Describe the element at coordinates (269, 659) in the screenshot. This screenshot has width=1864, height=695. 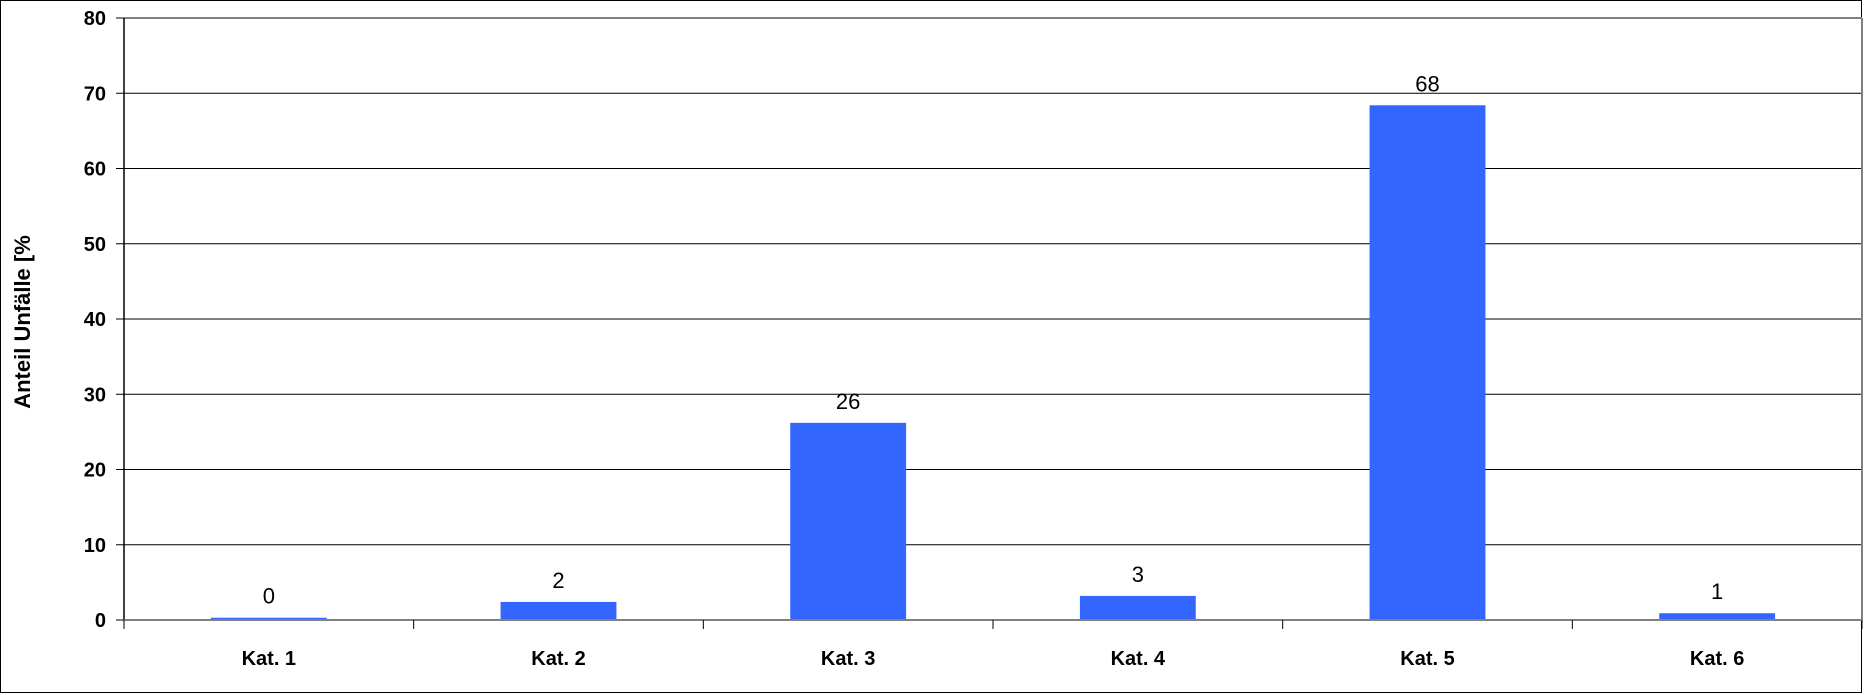
I see `x-tick-label: Kat. 1` at that location.